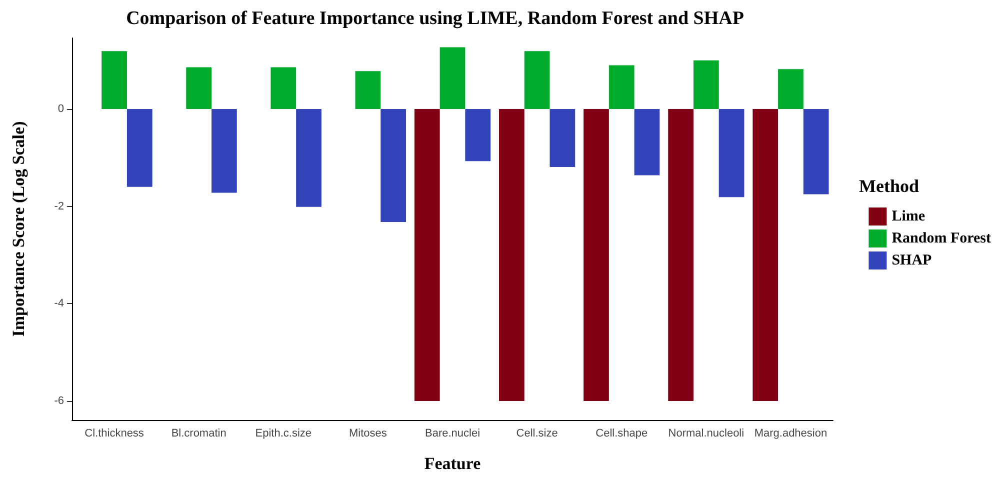  Describe the element at coordinates (198, 434) in the screenshot. I see `x-tick-label: Bl.cromatin` at that location.